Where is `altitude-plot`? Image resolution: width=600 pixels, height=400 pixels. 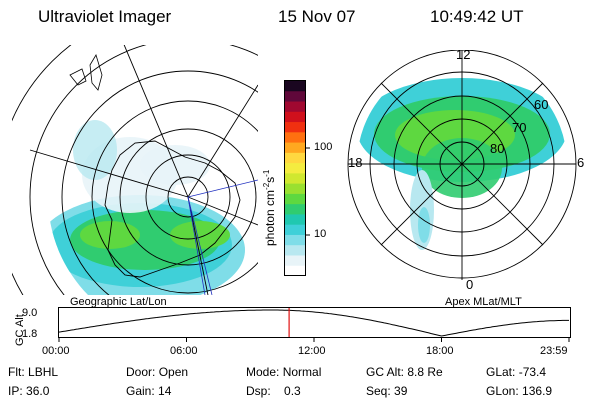
altitude-plot is located at coordinates (314, 324).